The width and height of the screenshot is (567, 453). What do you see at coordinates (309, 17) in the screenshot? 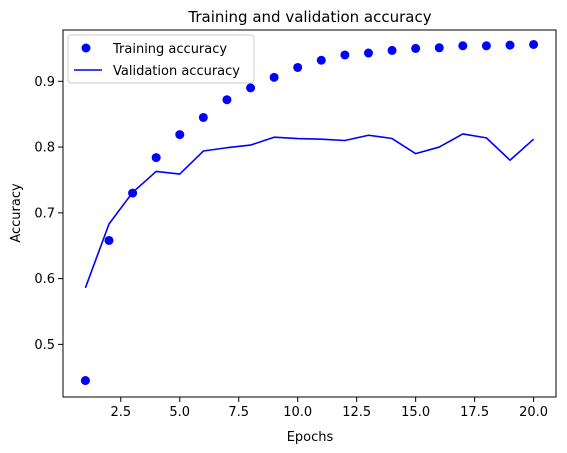
I see `chart-title: Training and validation accuracy` at bounding box center [309, 17].